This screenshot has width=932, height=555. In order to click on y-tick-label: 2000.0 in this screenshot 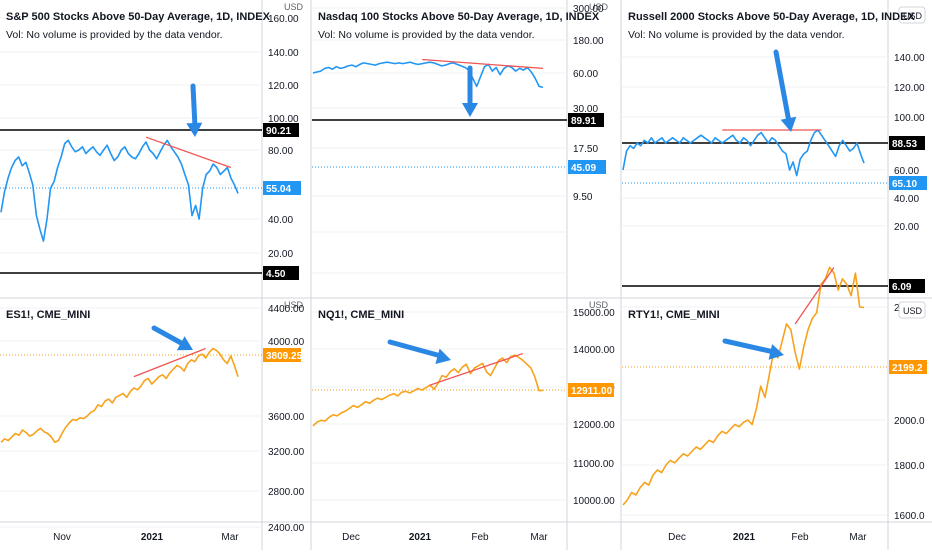, I will do `click(909, 421)`.